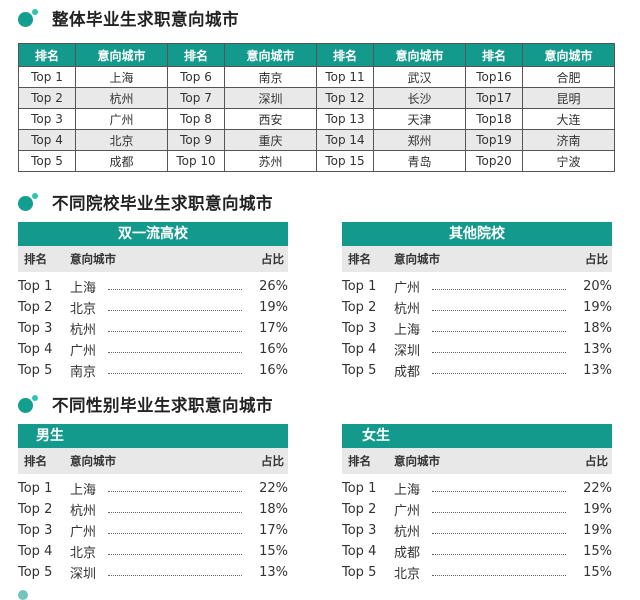 The width and height of the screenshot is (640, 600). I want to click on table-cell: Top 6, so click(196, 77).